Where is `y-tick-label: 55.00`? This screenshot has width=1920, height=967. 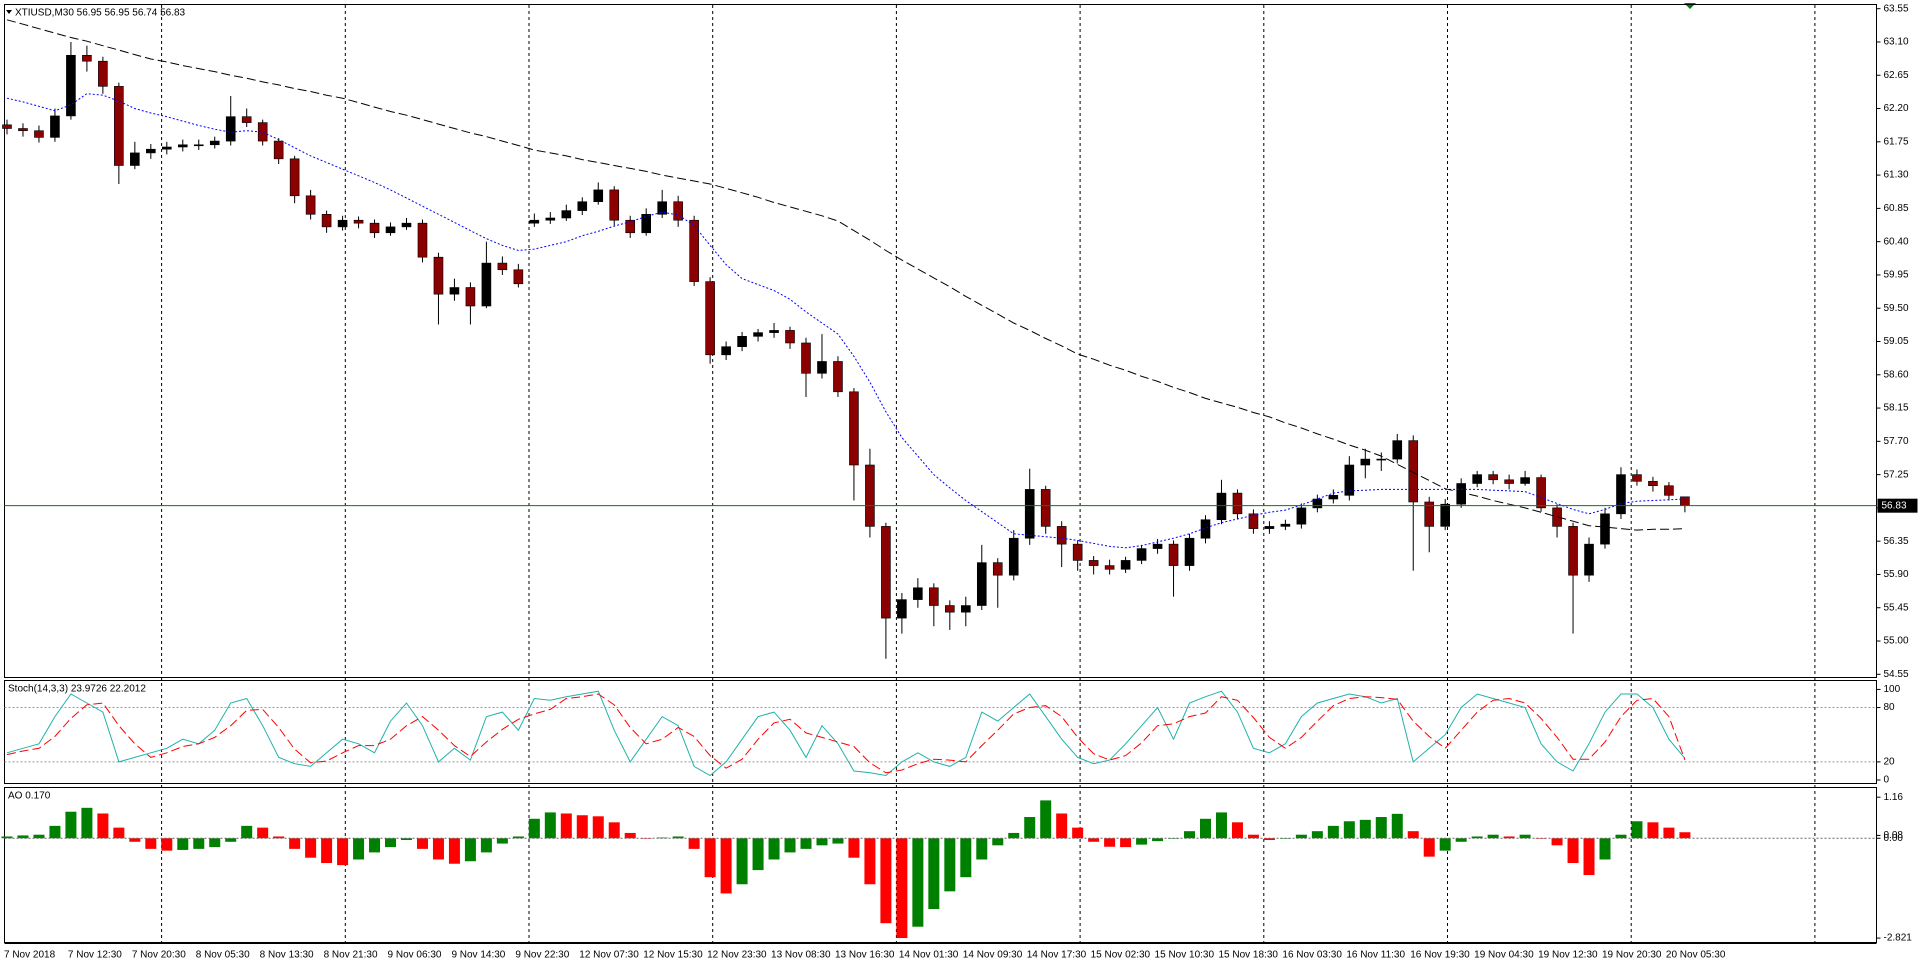
y-tick-label: 55.00 is located at coordinates (1896, 641).